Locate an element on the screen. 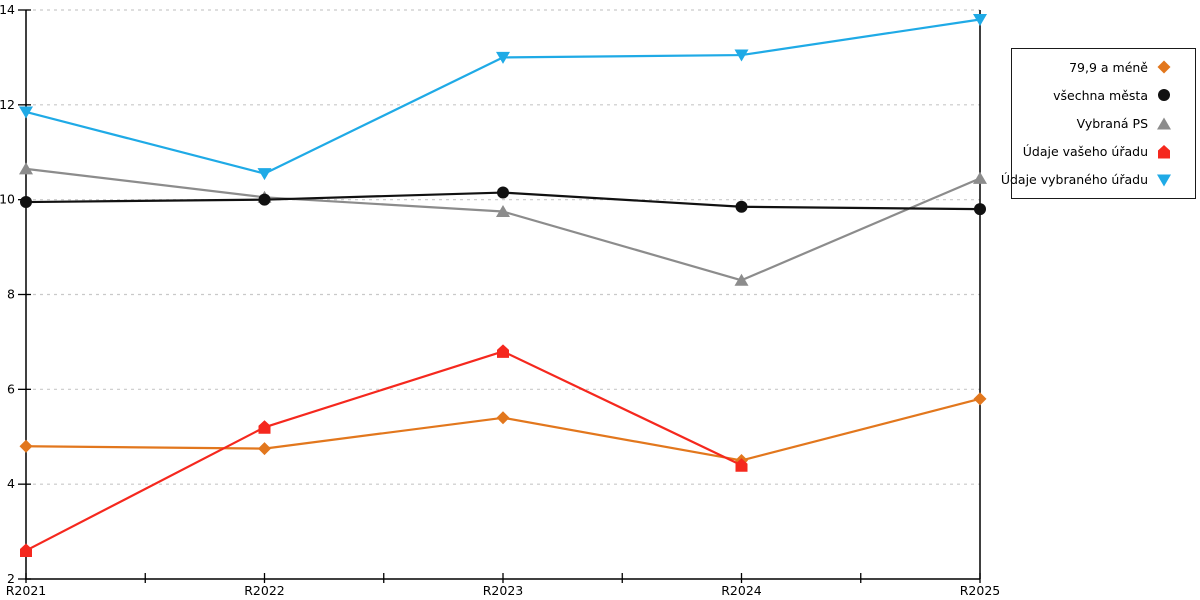 The width and height of the screenshot is (1200, 600). diamond-marker-icon is located at coordinates (1164, 67).